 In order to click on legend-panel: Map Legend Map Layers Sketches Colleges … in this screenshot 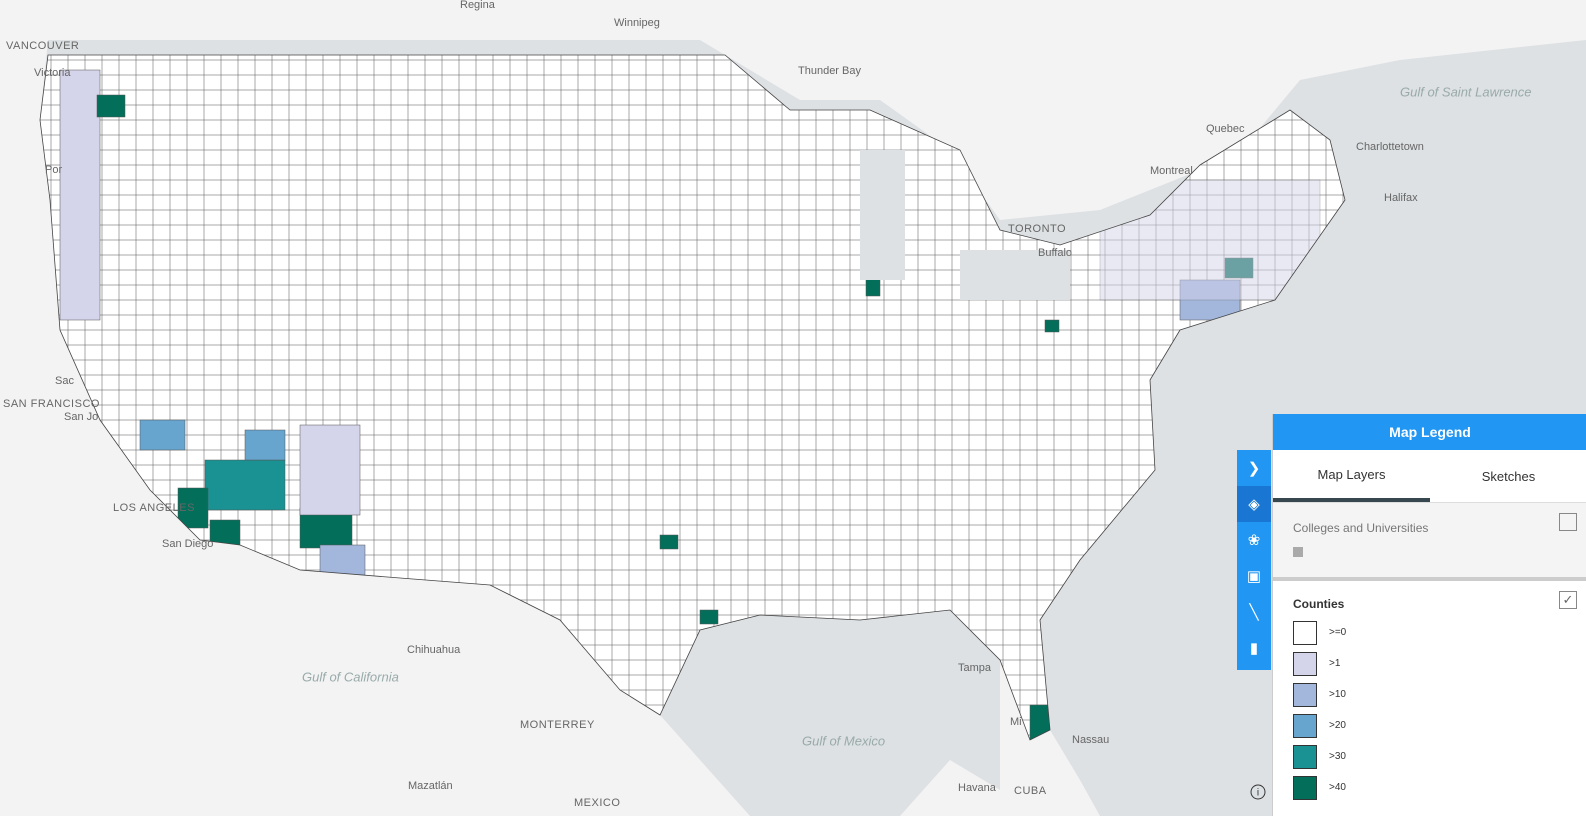, I will do `click(1429, 615)`.